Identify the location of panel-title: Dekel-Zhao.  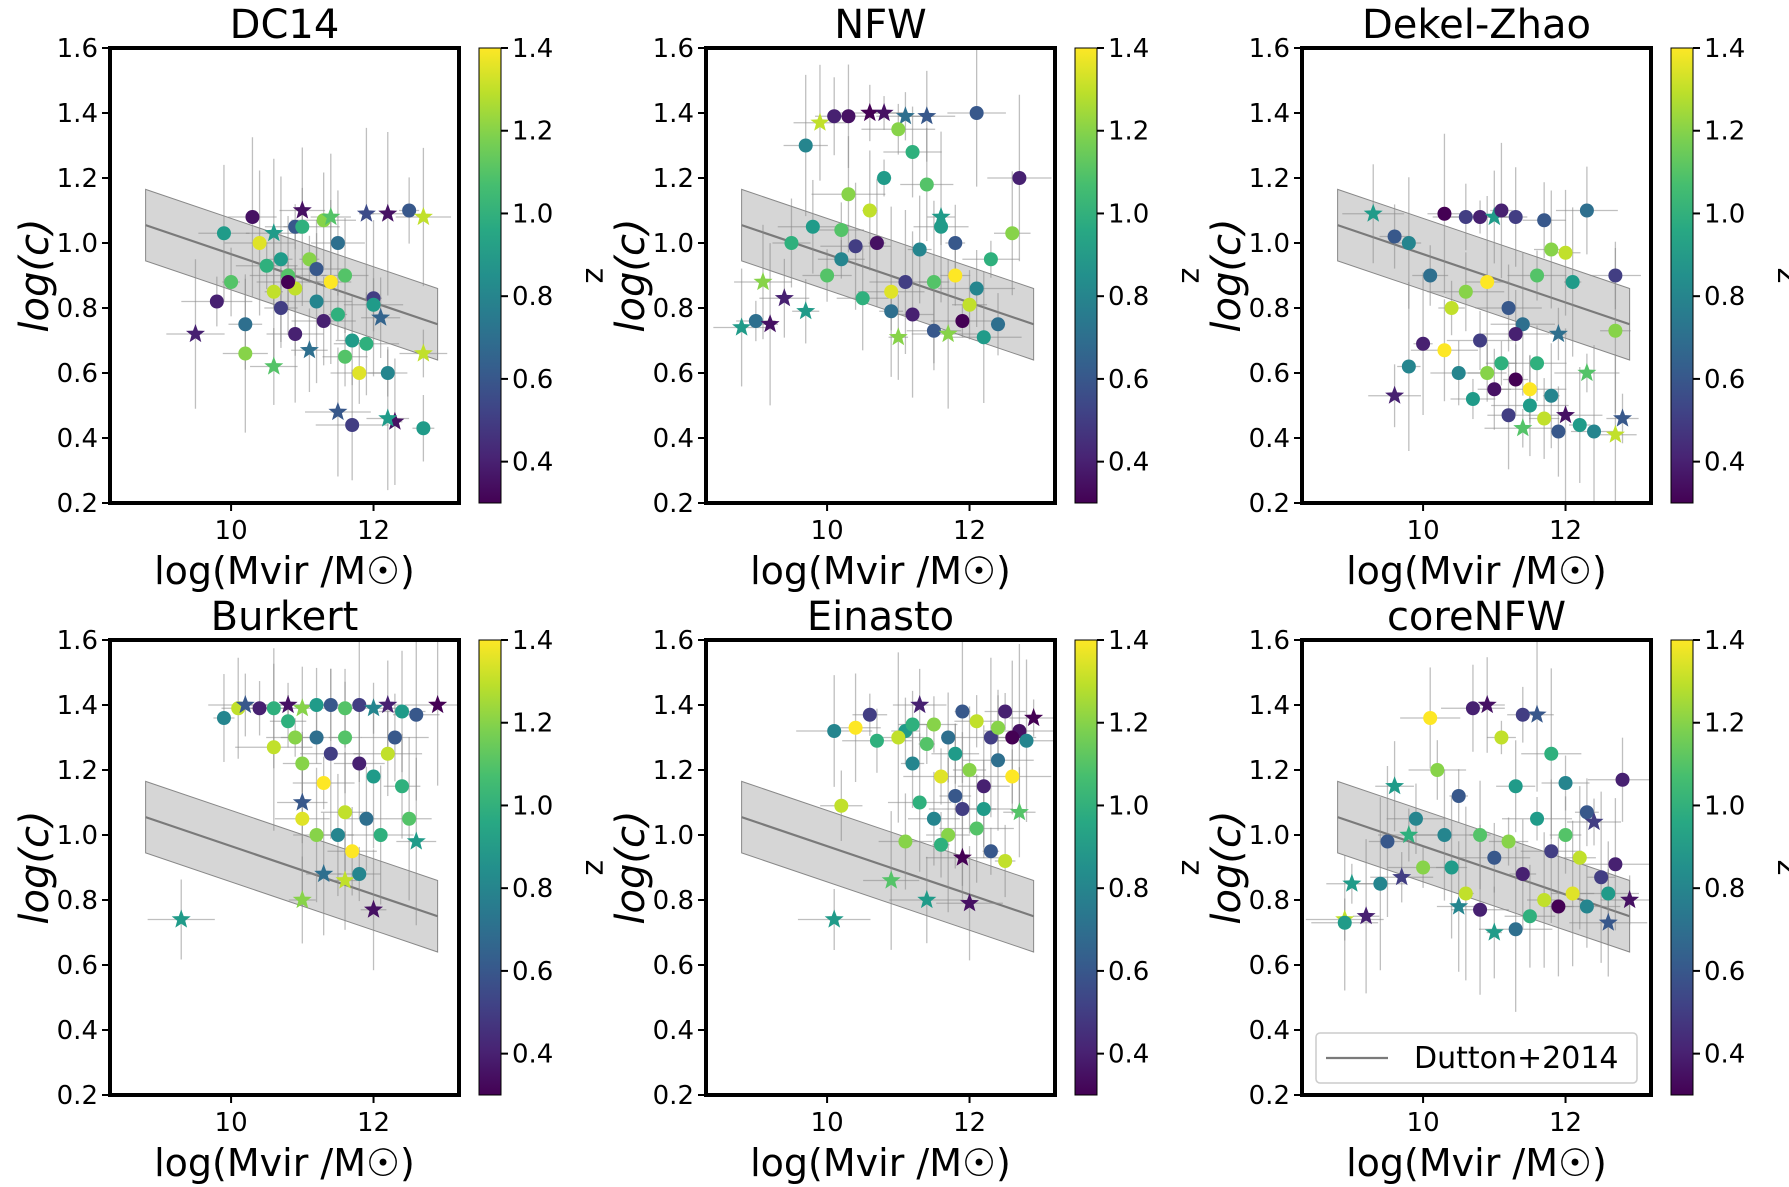
(1476, 25).